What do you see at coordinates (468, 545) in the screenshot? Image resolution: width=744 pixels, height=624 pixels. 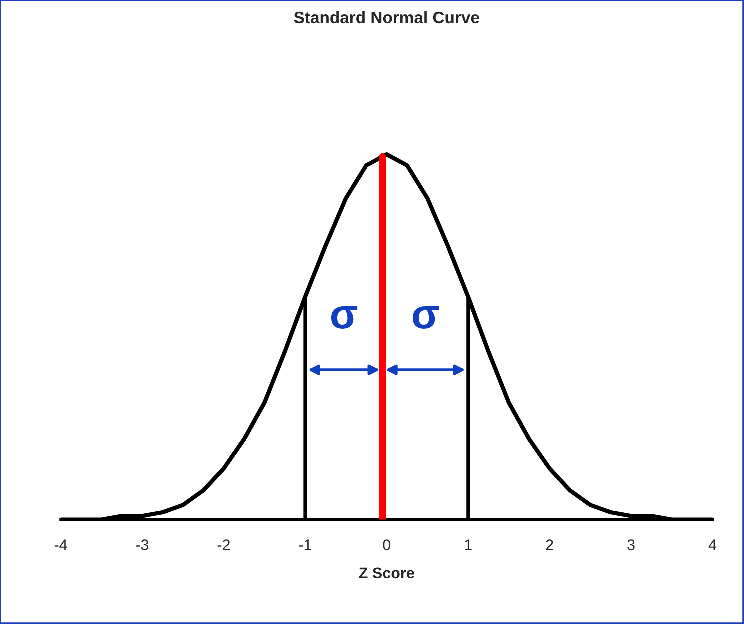 I see `x-tick-label: 1` at bounding box center [468, 545].